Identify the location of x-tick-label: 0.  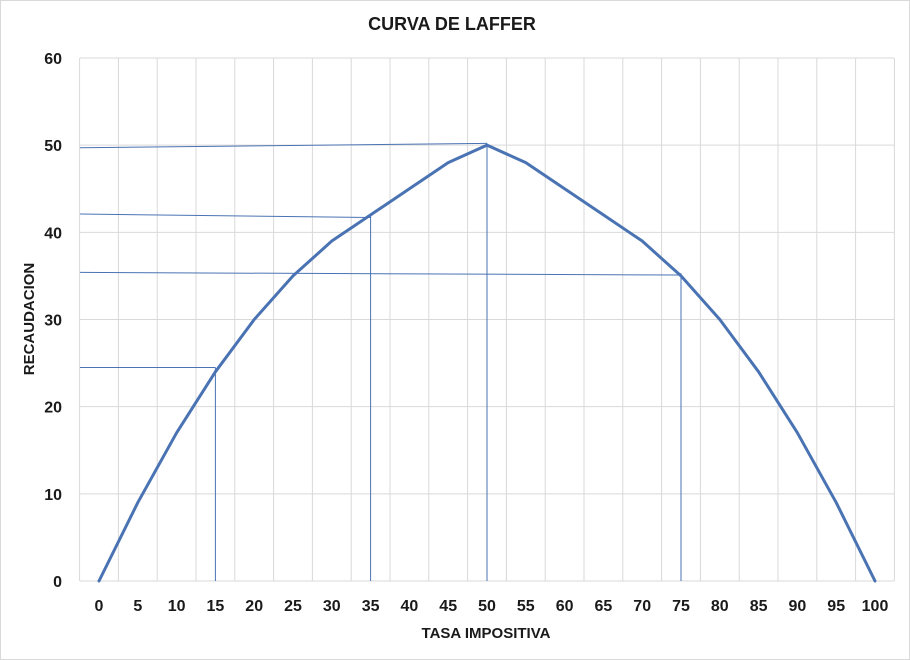
(99, 606).